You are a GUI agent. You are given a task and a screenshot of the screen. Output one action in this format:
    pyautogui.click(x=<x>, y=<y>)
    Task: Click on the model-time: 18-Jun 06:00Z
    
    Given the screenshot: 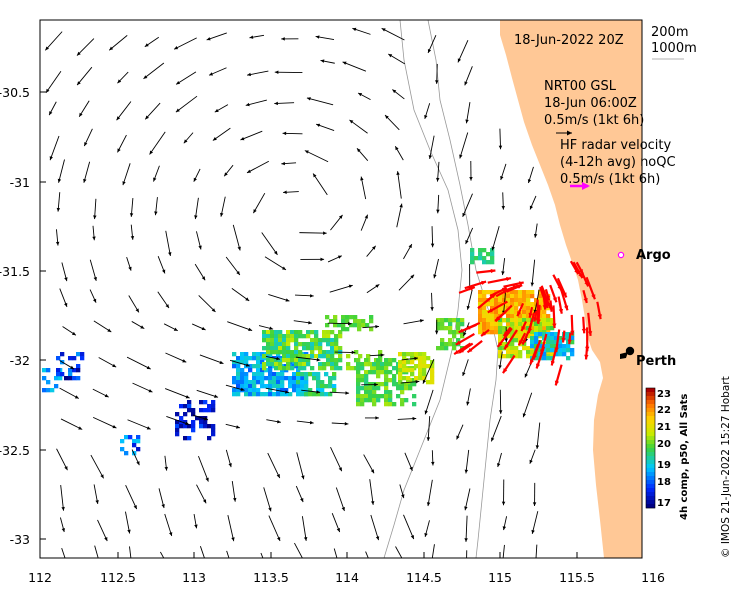 What is the action you would take?
    pyautogui.click(x=590, y=103)
    